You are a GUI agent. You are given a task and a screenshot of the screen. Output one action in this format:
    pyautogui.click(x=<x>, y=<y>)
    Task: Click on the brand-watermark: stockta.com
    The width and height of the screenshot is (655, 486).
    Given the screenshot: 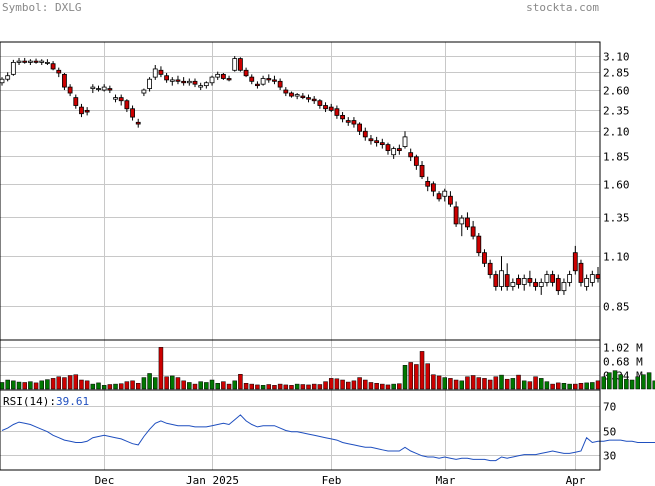 What is the action you would take?
    pyautogui.click(x=562, y=7)
    